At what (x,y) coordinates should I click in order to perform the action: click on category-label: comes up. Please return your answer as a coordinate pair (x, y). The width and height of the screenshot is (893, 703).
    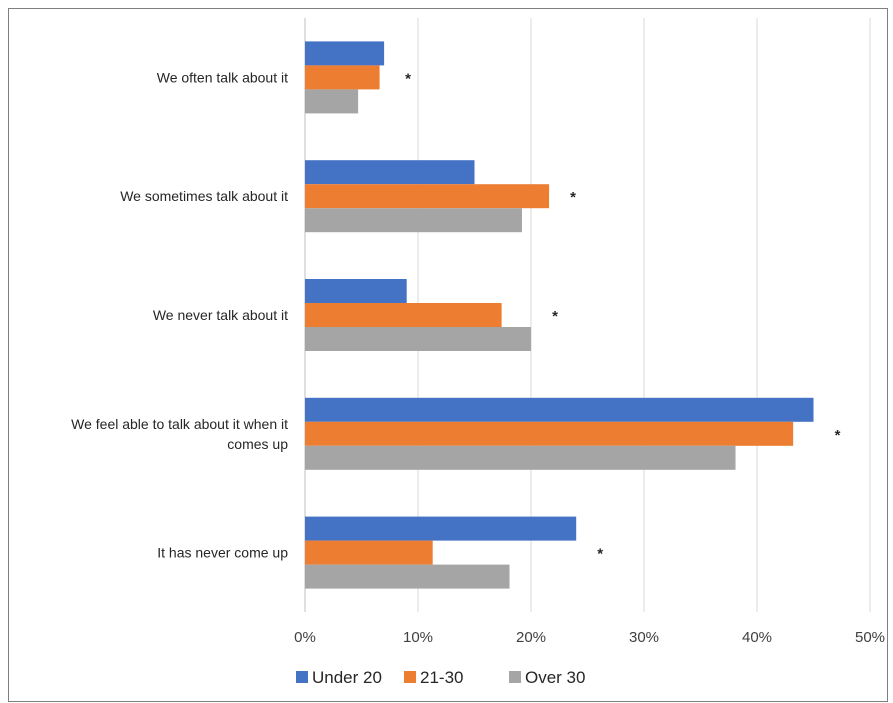
    Looking at the image, I should click on (257, 444).